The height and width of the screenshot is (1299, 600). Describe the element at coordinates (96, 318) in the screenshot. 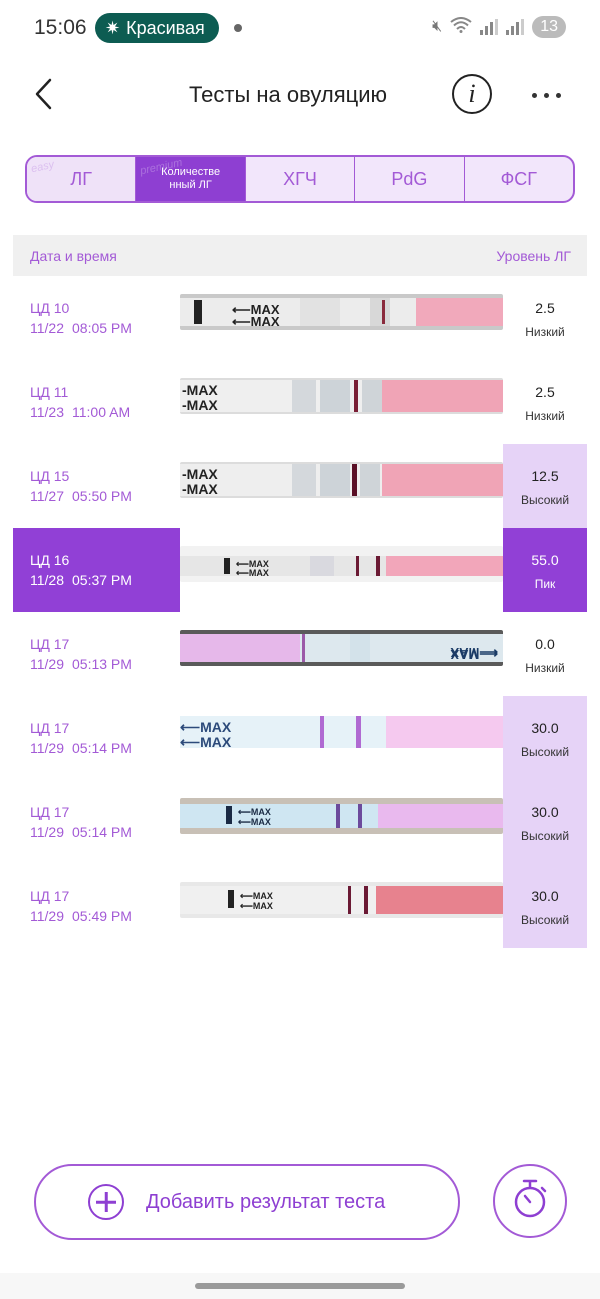

I see `row-datetime: ЦД 10 11/22 08:05 PM` at that location.